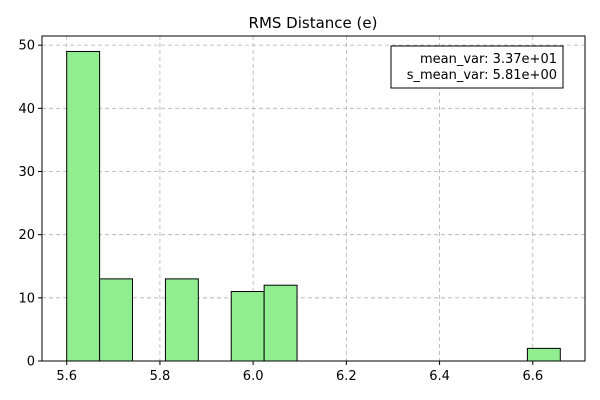 The width and height of the screenshot is (600, 400). I want to click on y-tick-label: 40, so click(26, 109).